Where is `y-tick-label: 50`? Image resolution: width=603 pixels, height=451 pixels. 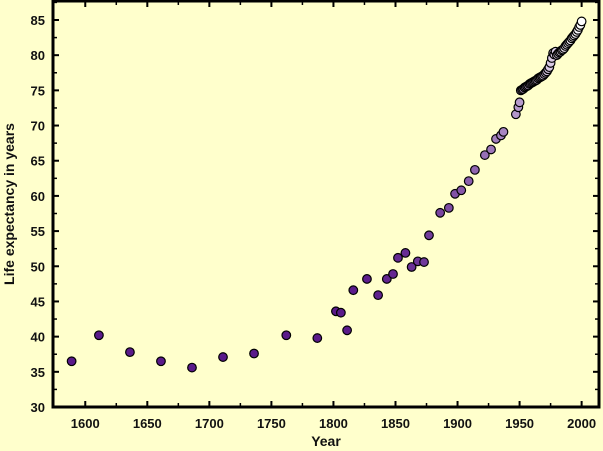
y-tick-label: 50 is located at coordinates (38, 266).